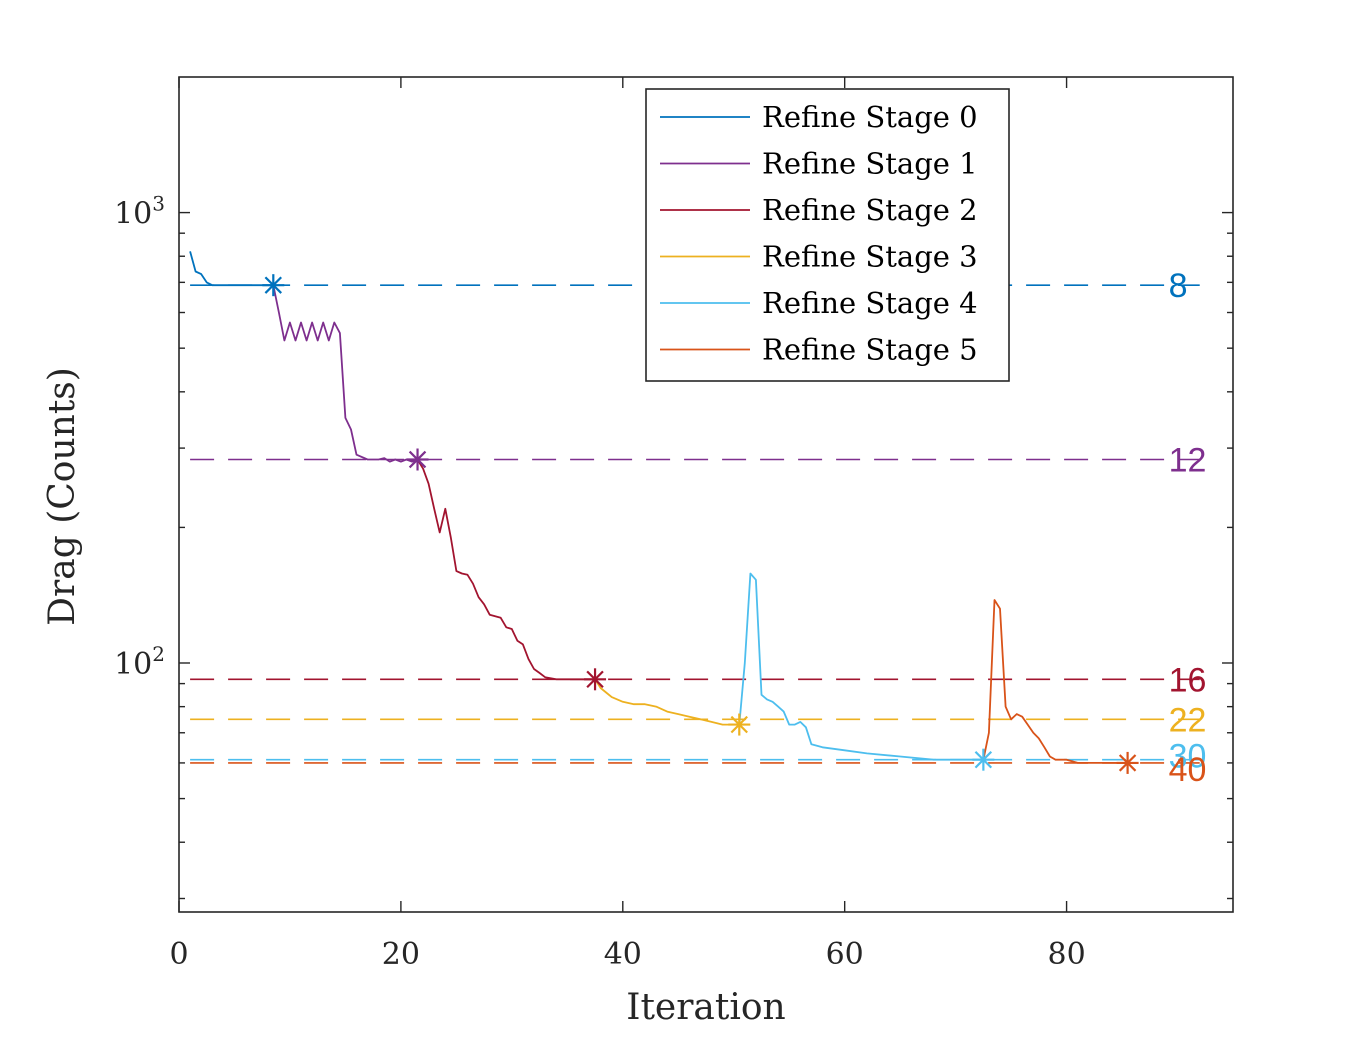 Image resolution: width=1362 pixels, height=1037 pixels. What do you see at coordinates (870, 210) in the screenshot?
I see `legend-label: Refine Stage 2` at bounding box center [870, 210].